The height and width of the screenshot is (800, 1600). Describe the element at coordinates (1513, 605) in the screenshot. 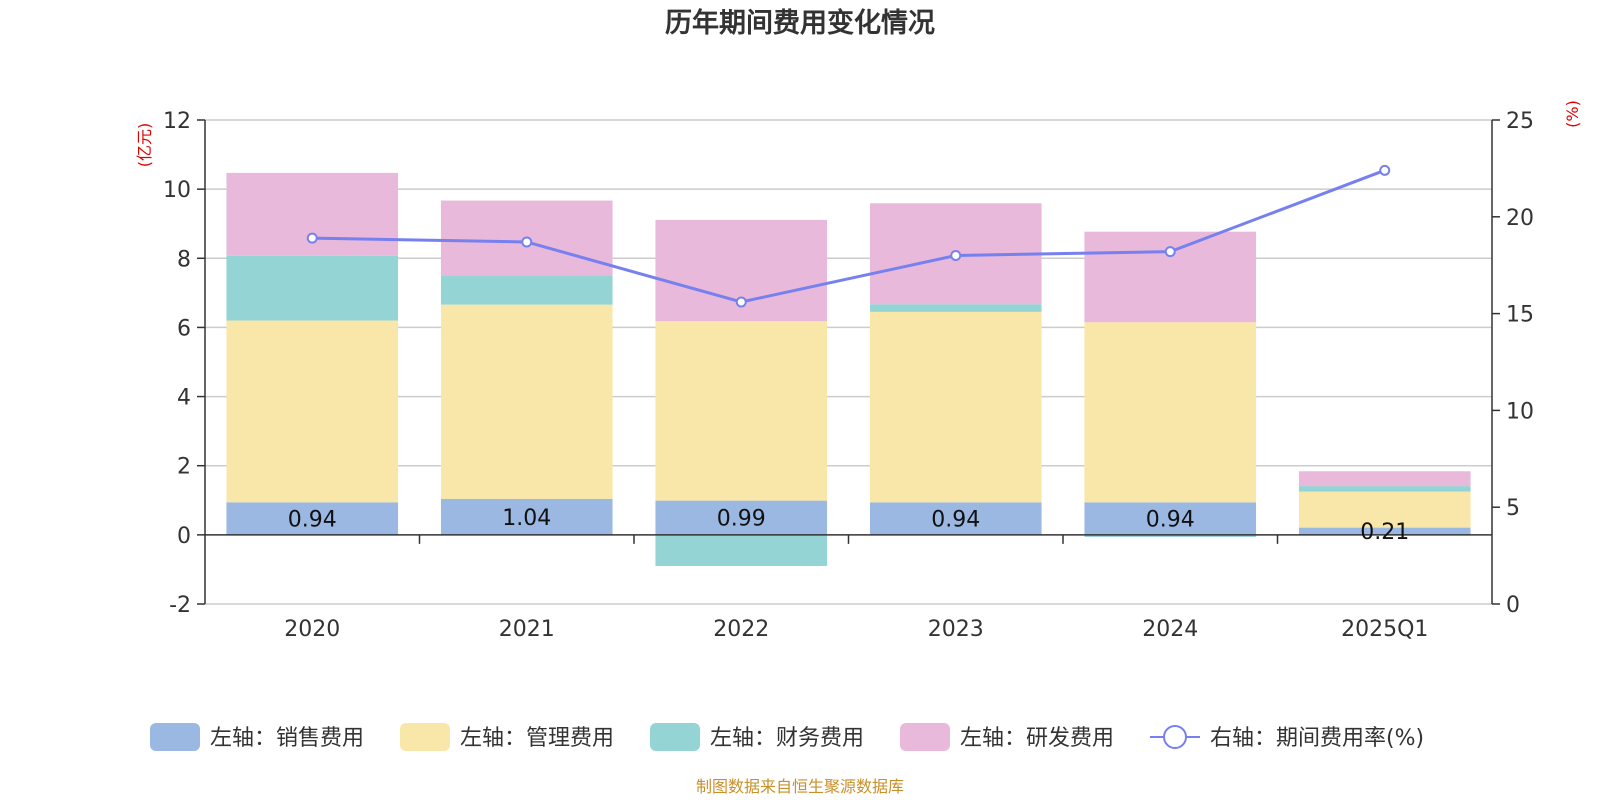

I see `right-axis-tick-label: 0` at that location.